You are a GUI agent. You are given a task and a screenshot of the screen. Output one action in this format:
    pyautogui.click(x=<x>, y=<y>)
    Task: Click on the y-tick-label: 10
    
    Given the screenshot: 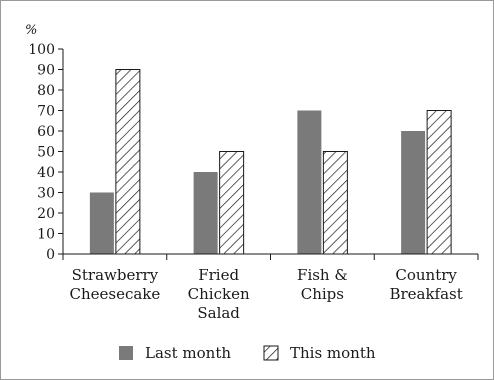 What is the action you would take?
    pyautogui.click(x=46, y=235)
    